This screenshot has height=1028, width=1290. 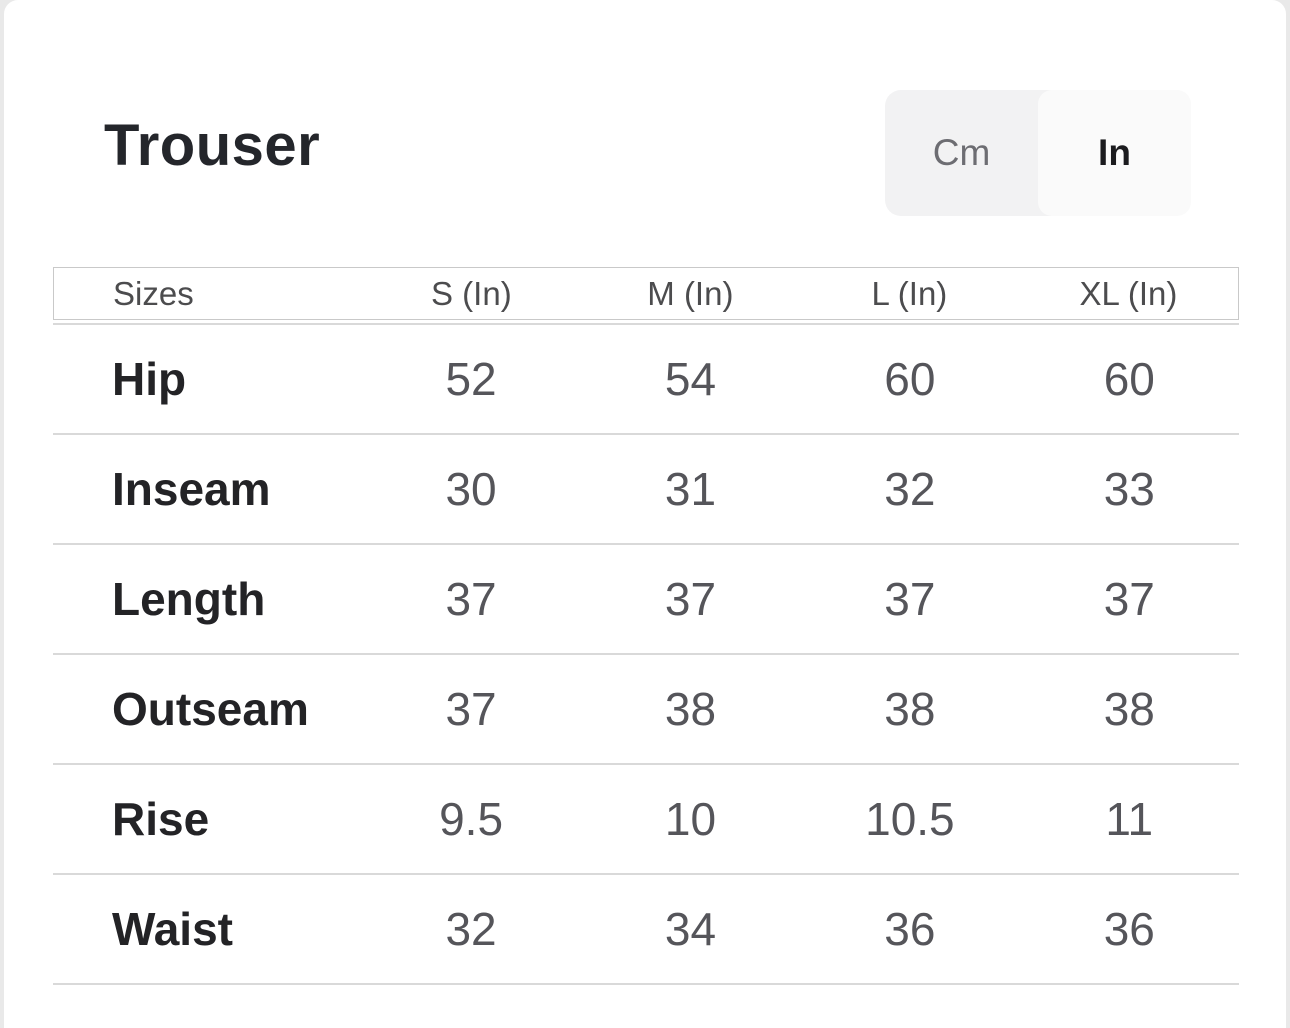 What do you see at coordinates (646, 600) in the screenshot?
I see `table-row: Length 37 37 37 37` at bounding box center [646, 600].